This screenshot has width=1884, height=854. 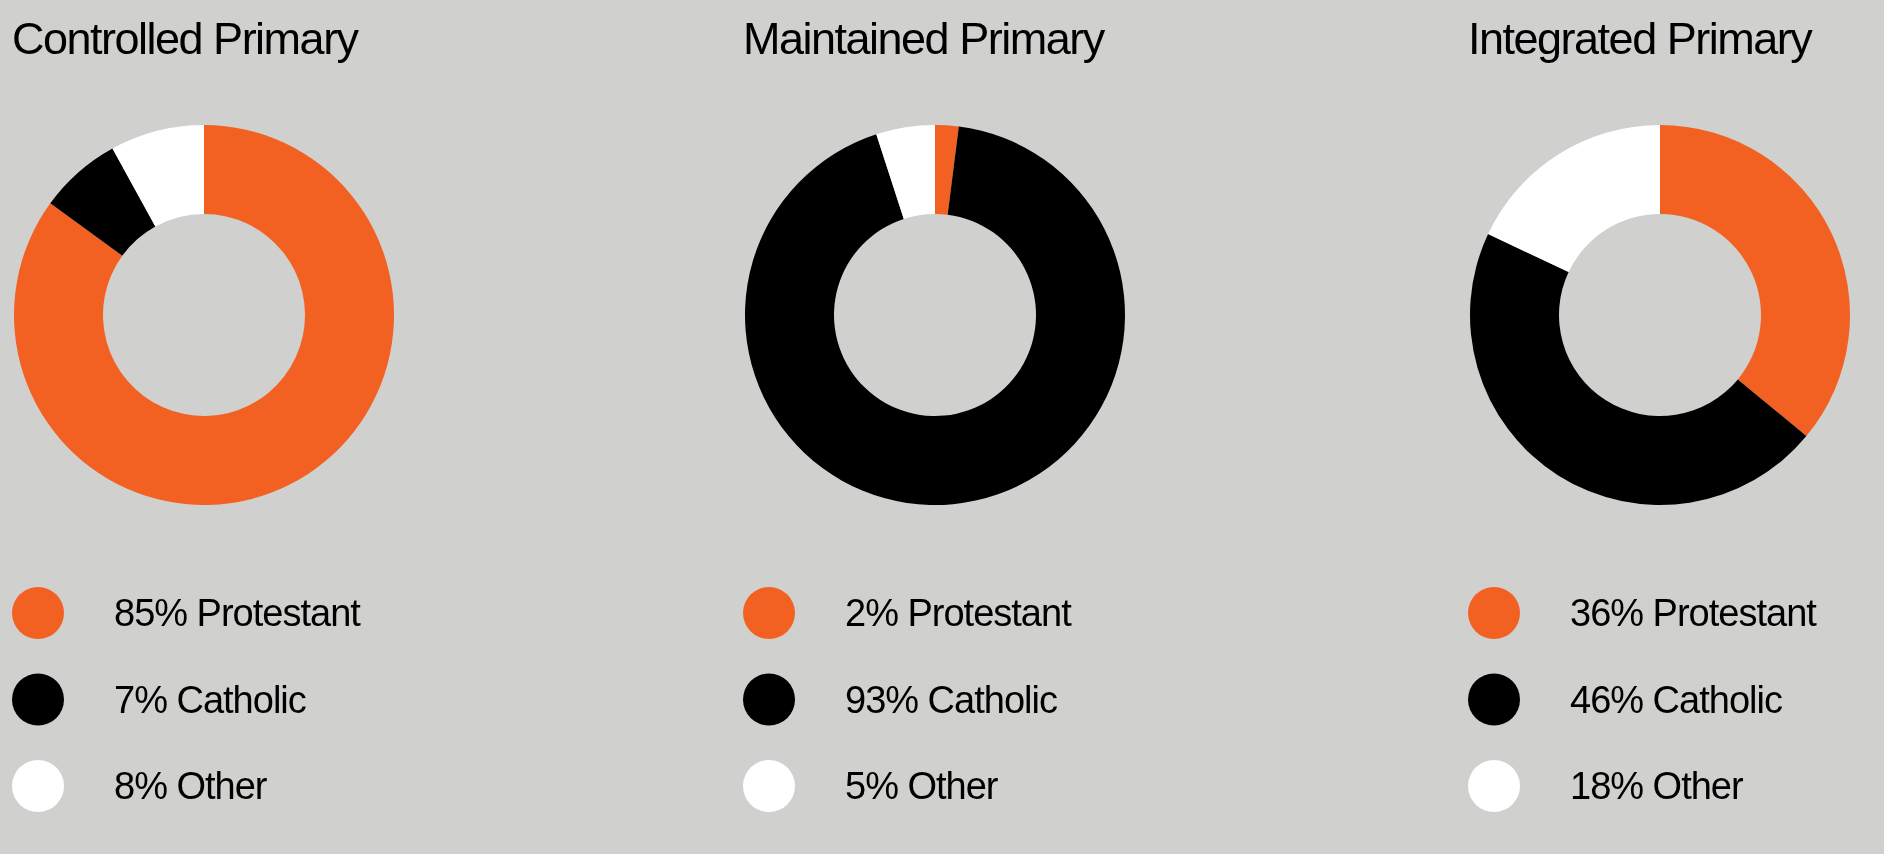 I want to click on legend-label: 36% Protestant, so click(x=1694, y=613).